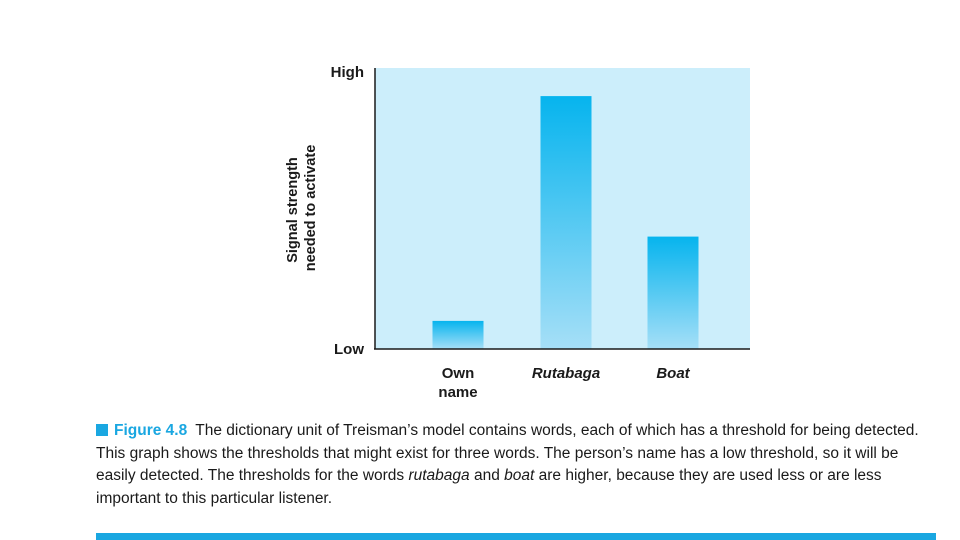 This screenshot has height=540, width=960. Describe the element at coordinates (566, 373) in the screenshot. I see `x-tick-label: Rutabaga` at that location.